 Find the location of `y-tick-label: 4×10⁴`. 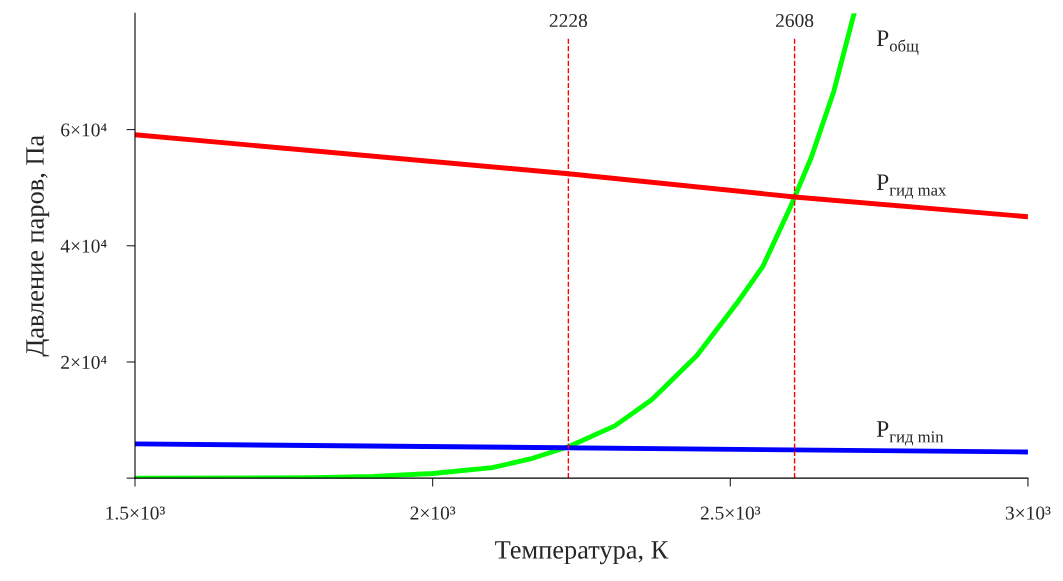

y-tick-label: 4×10⁴ is located at coordinates (83, 246).